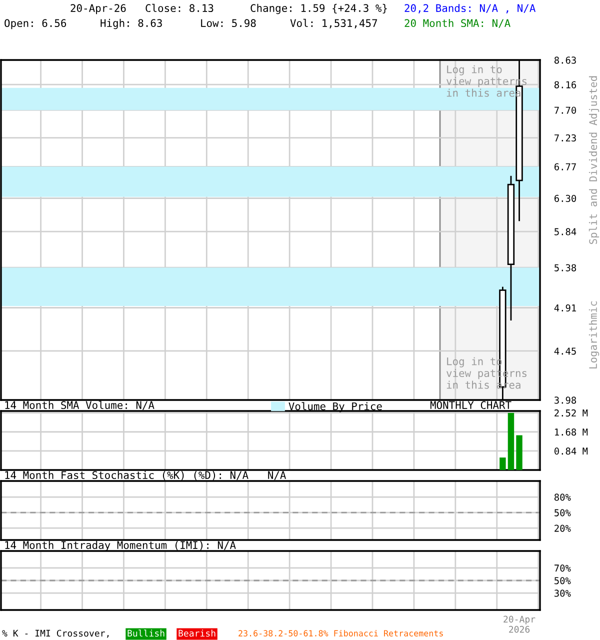 Image resolution: width=600 pixels, height=640 pixels. Describe the element at coordinates (318, 9) in the screenshot. I see `text: Change: 1.59 {+24.3 %}` at that location.